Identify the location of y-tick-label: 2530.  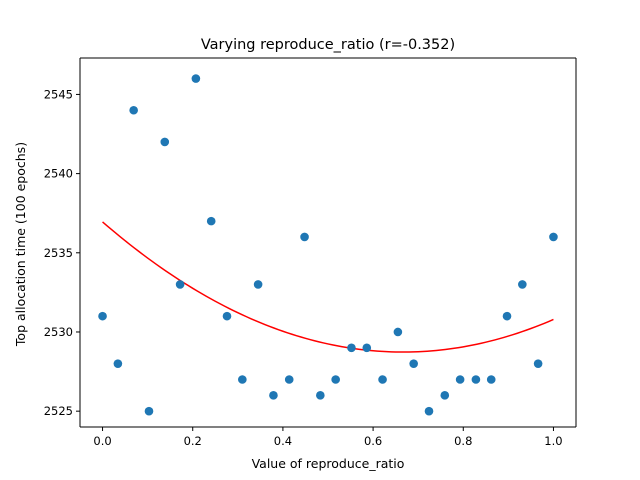
(58, 332).